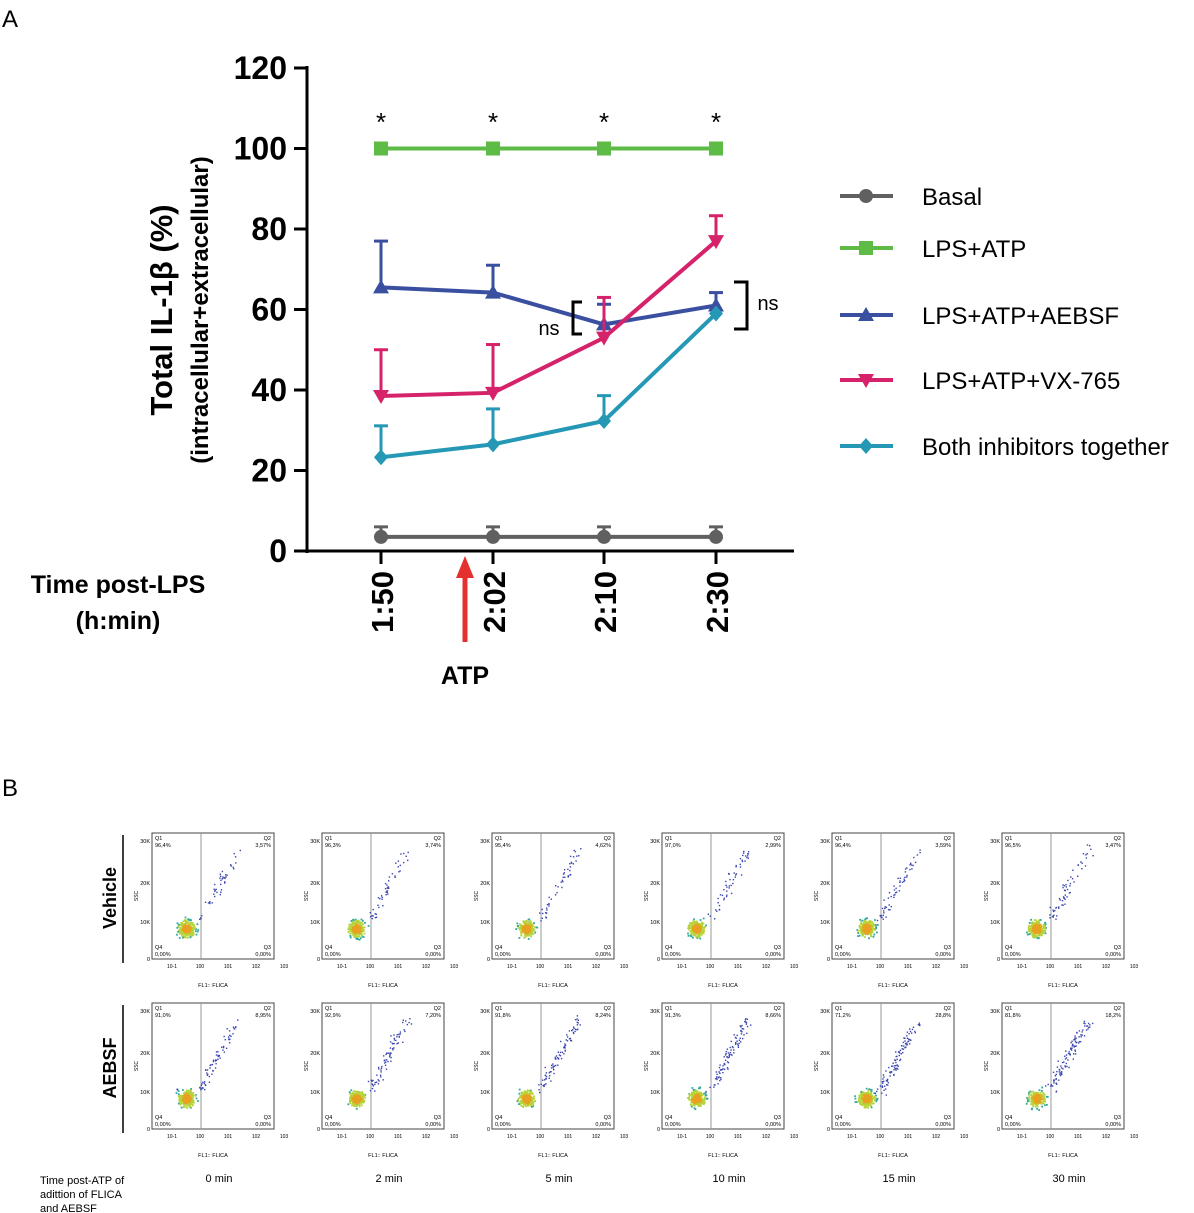  I want to click on q2-label: Q2, so click(947, 1009).